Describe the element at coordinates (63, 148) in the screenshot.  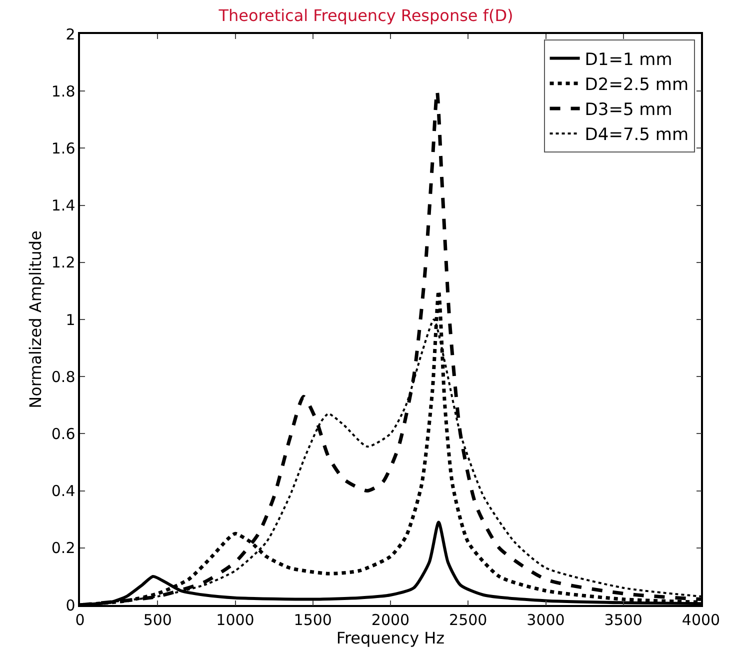
I see `y-tick-label: 1.6` at that location.